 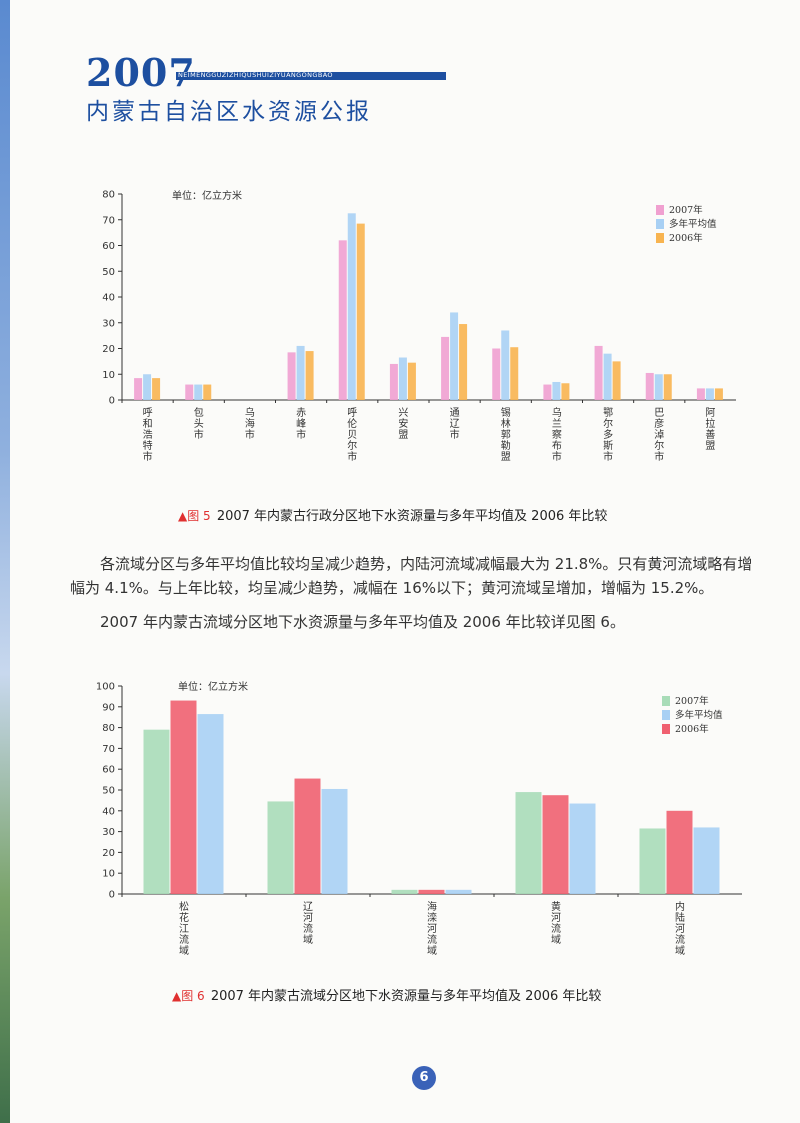 I want to click on unit-label: 单位：亿立方米, so click(x=207, y=195).